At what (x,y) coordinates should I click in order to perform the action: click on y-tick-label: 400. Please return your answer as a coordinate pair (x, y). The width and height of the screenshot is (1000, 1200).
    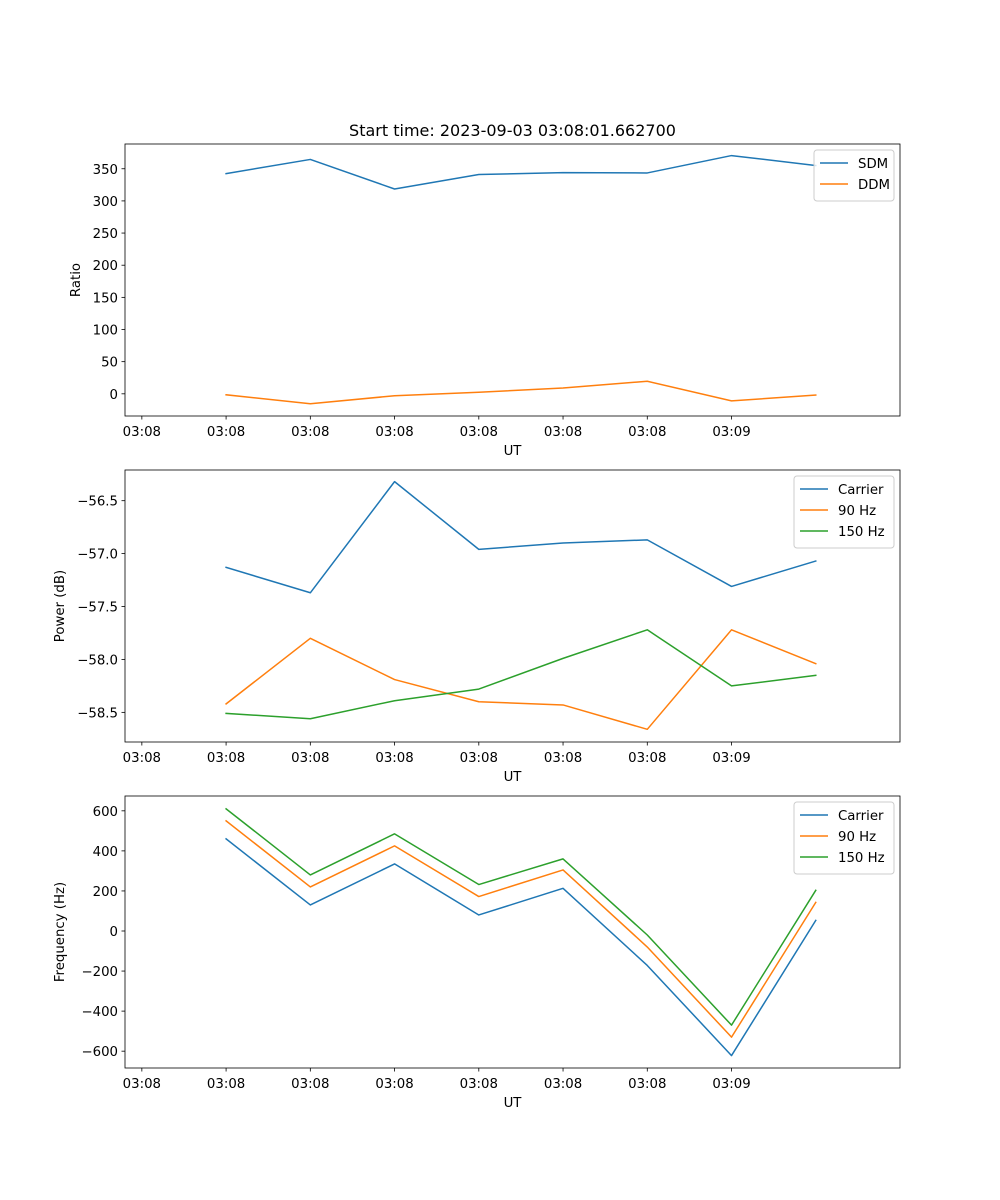
    Looking at the image, I should click on (105, 852).